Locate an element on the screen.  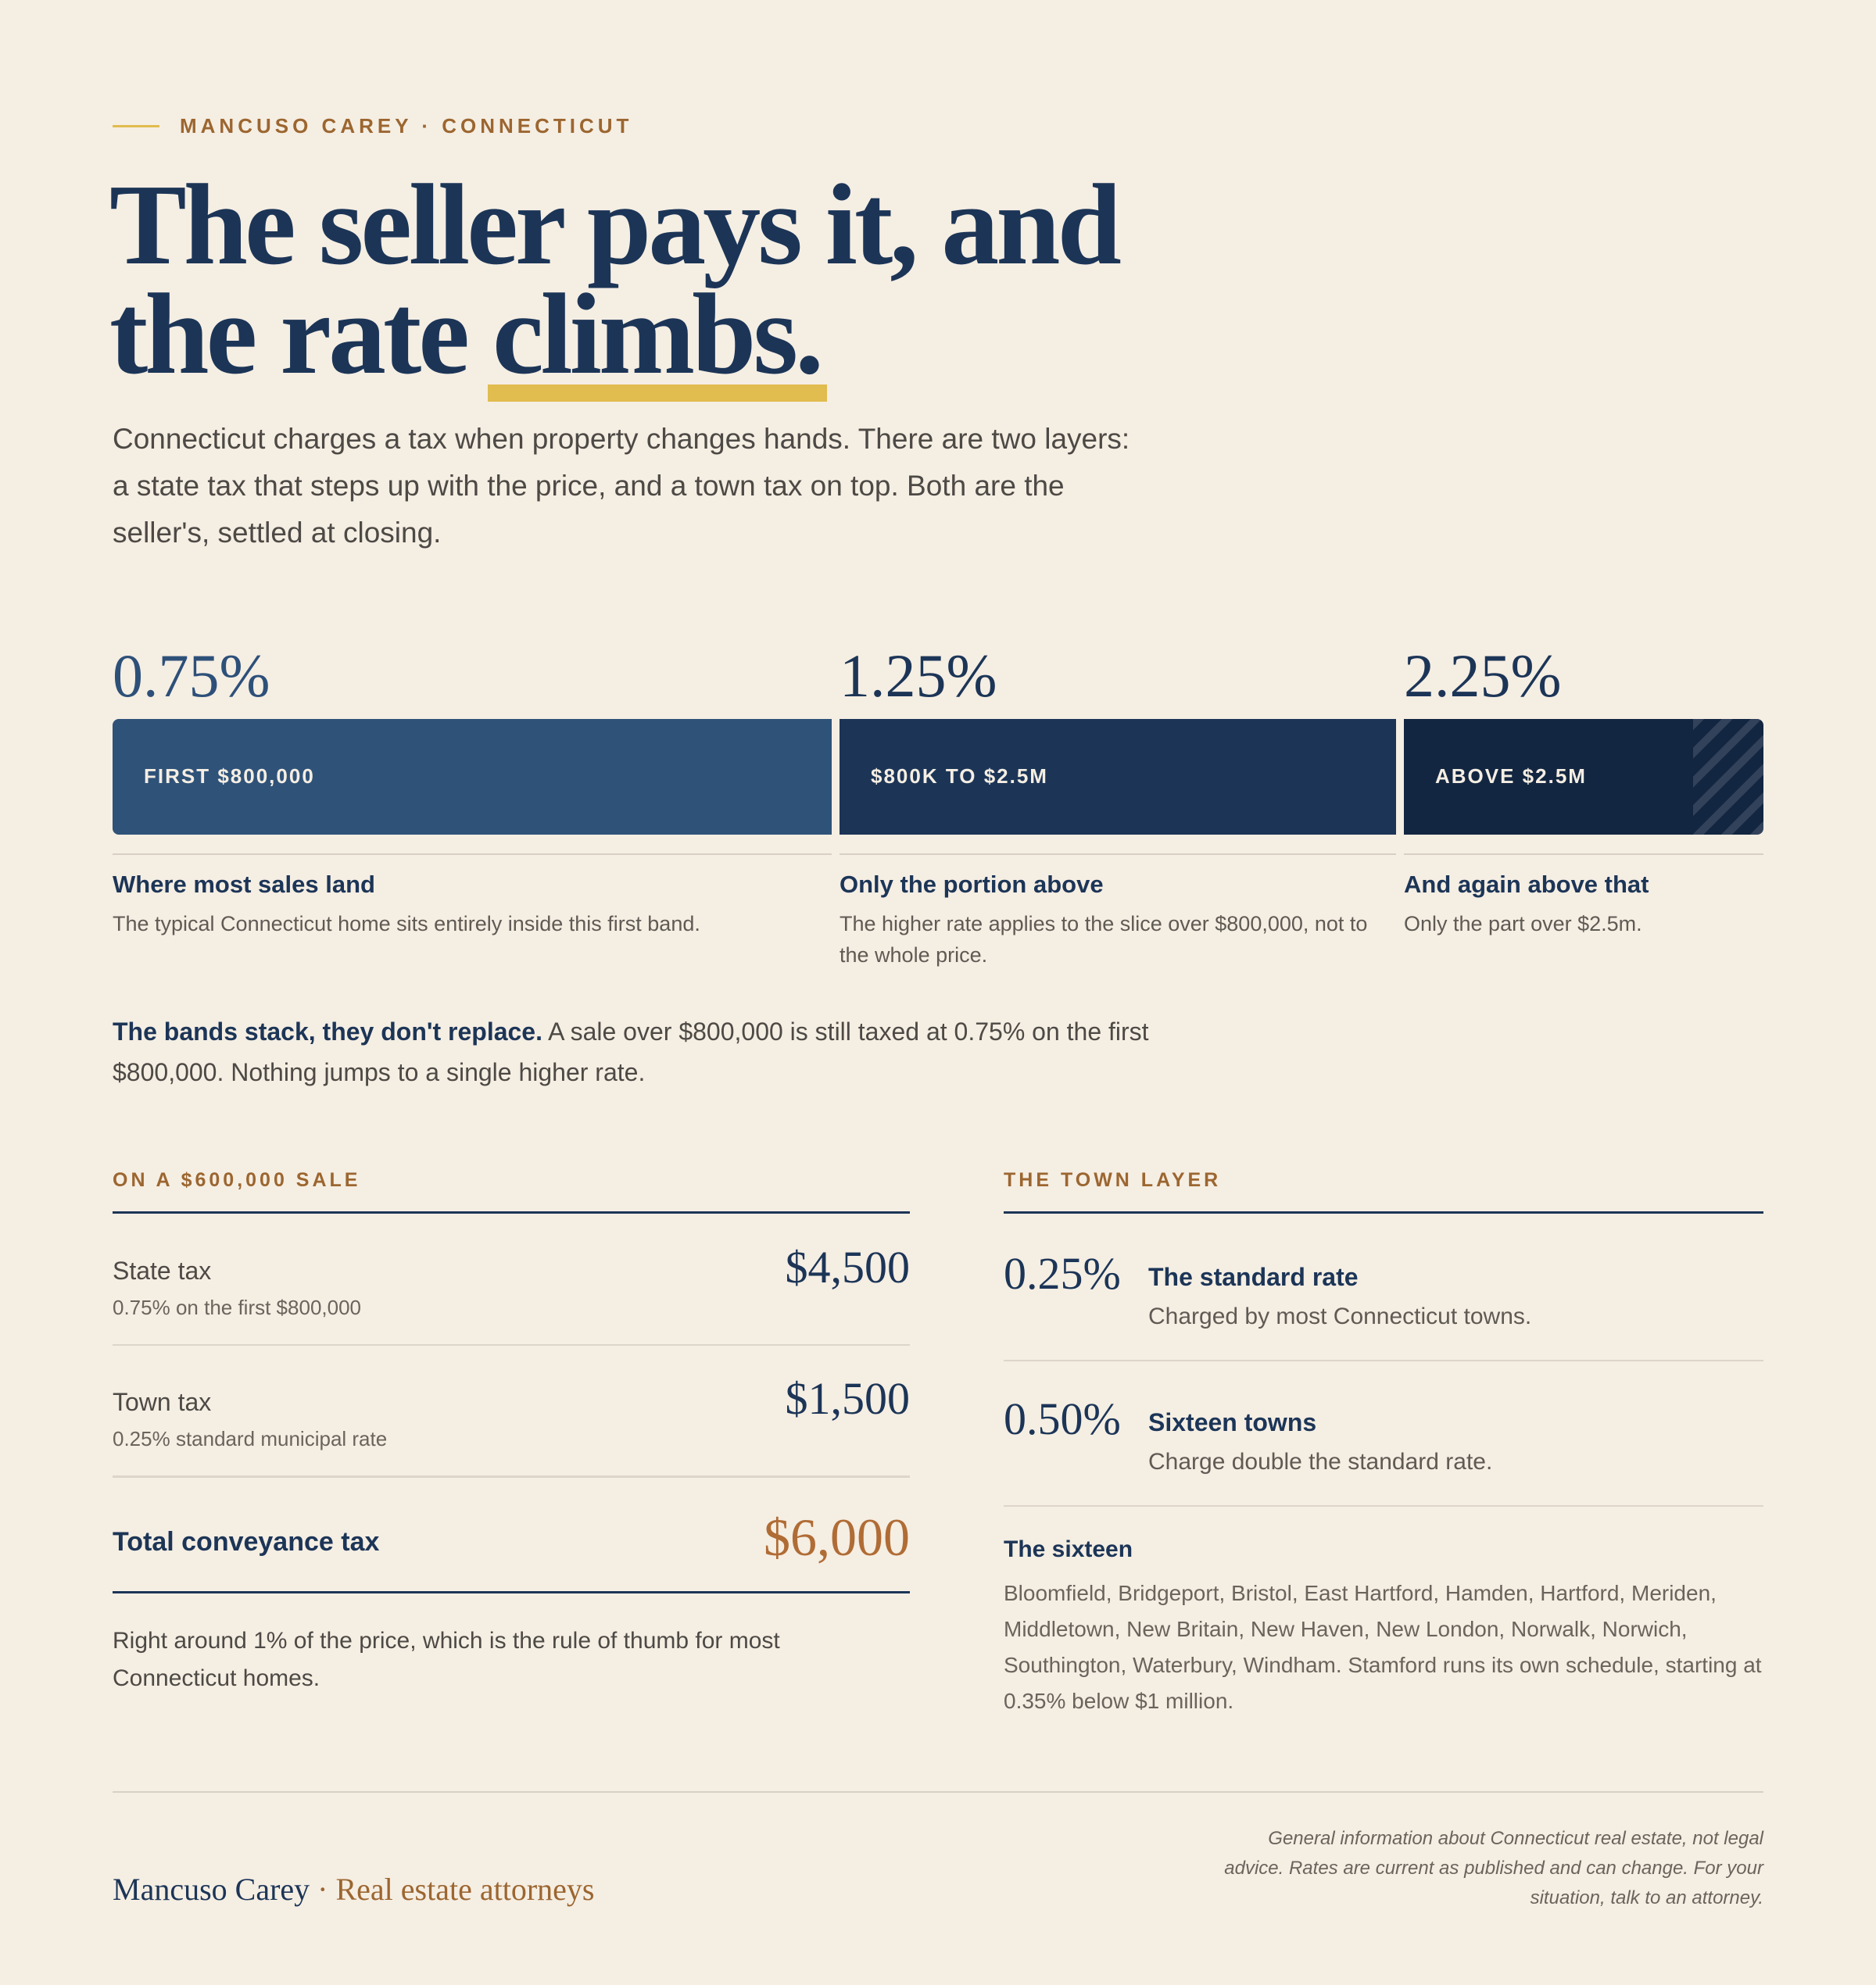
stack-note-bold: The bands stack, they don't replace. is located at coordinates (327, 1032).